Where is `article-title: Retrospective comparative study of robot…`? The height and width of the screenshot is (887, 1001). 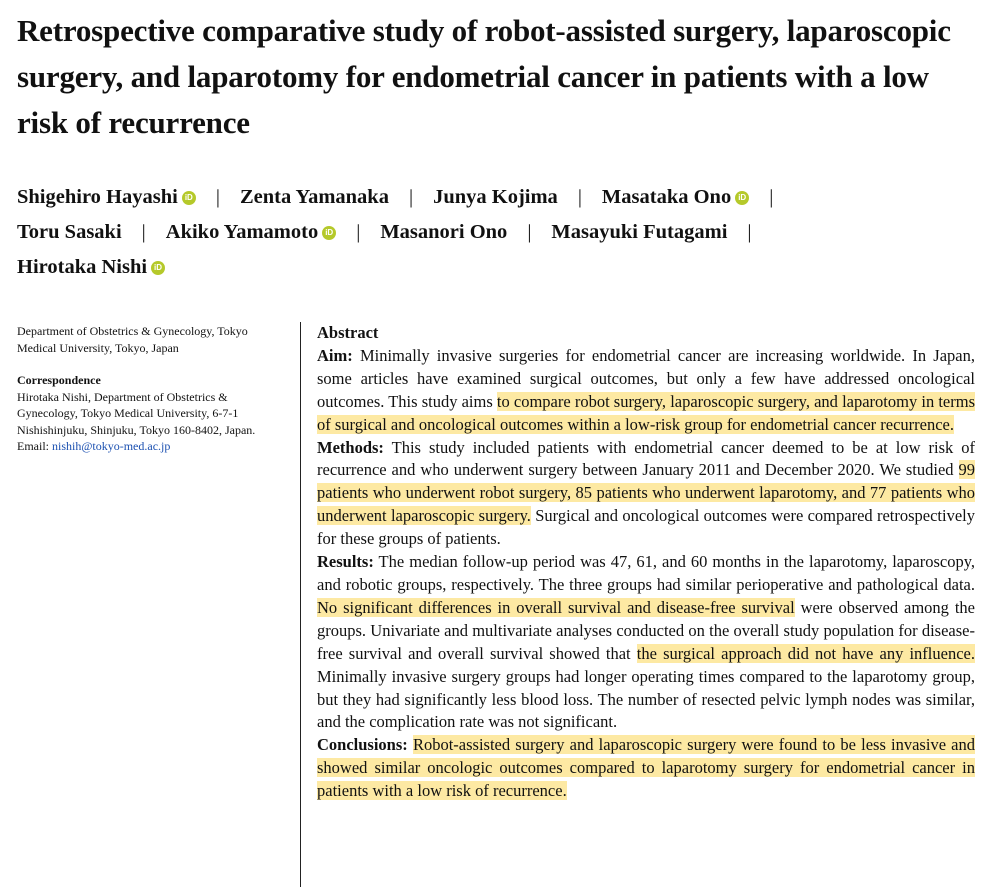
article-title: Retrospective comparative study of robot… is located at coordinates (484, 76).